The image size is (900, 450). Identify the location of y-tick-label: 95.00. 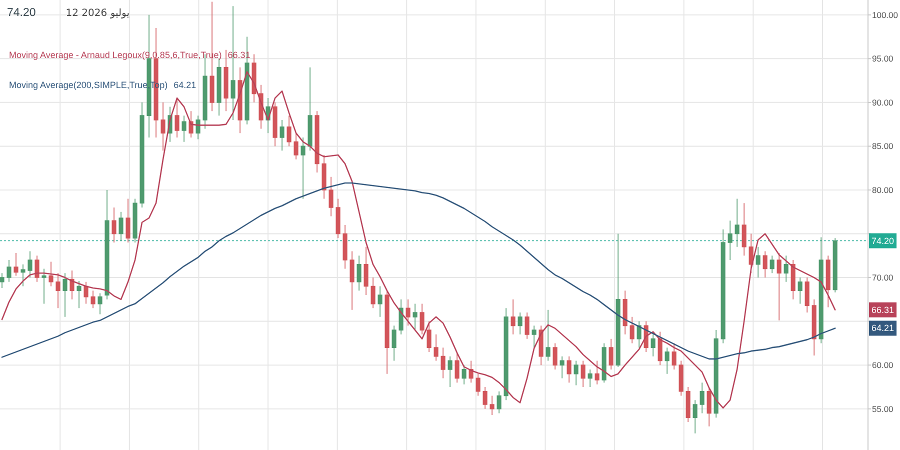
(883, 59).